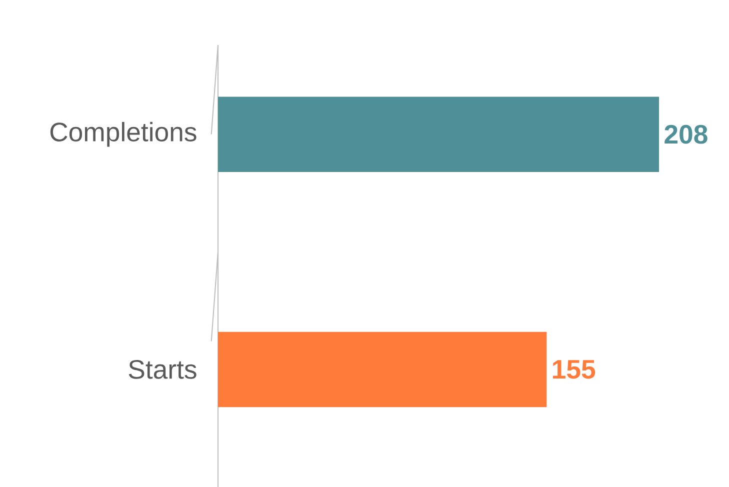  Describe the element at coordinates (686, 134) in the screenshot. I see `data-label: 208` at that location.